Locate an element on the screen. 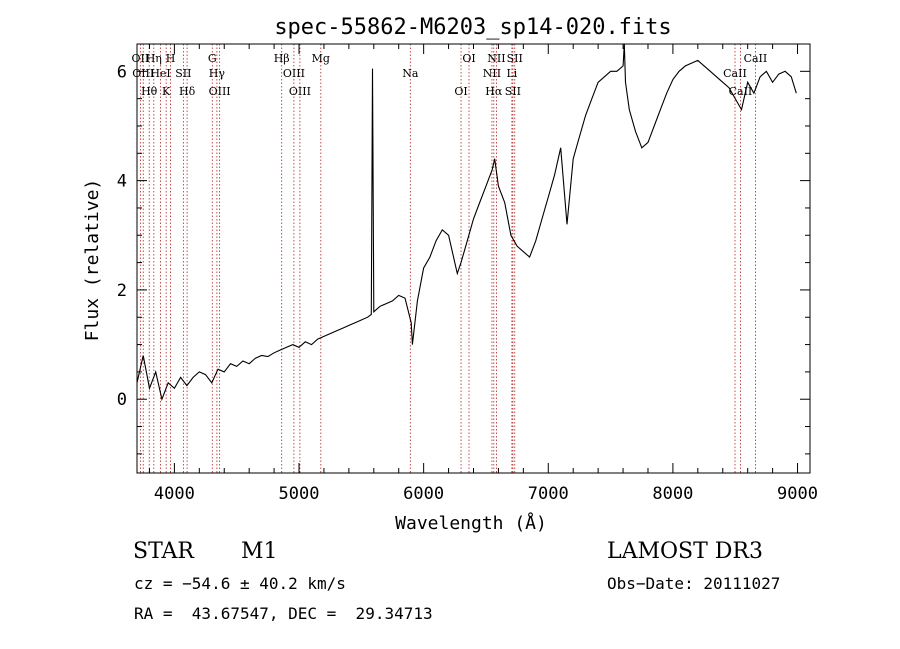  x-tick-label: 6000 is located at coordinates (423, 494).